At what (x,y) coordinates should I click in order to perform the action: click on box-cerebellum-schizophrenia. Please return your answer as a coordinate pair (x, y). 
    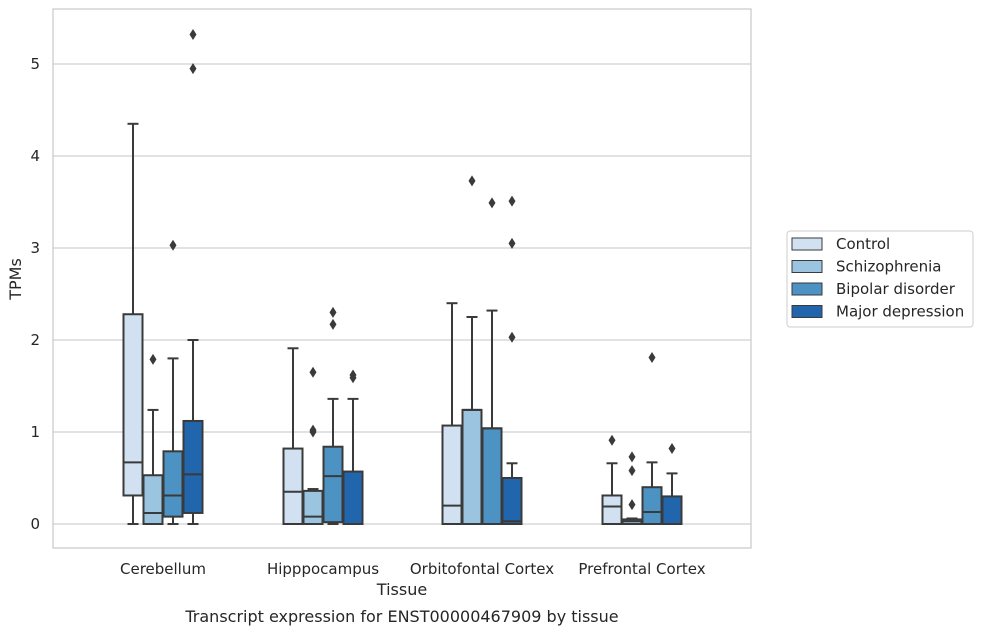
    Looking at the image, I should click on (153, 439).